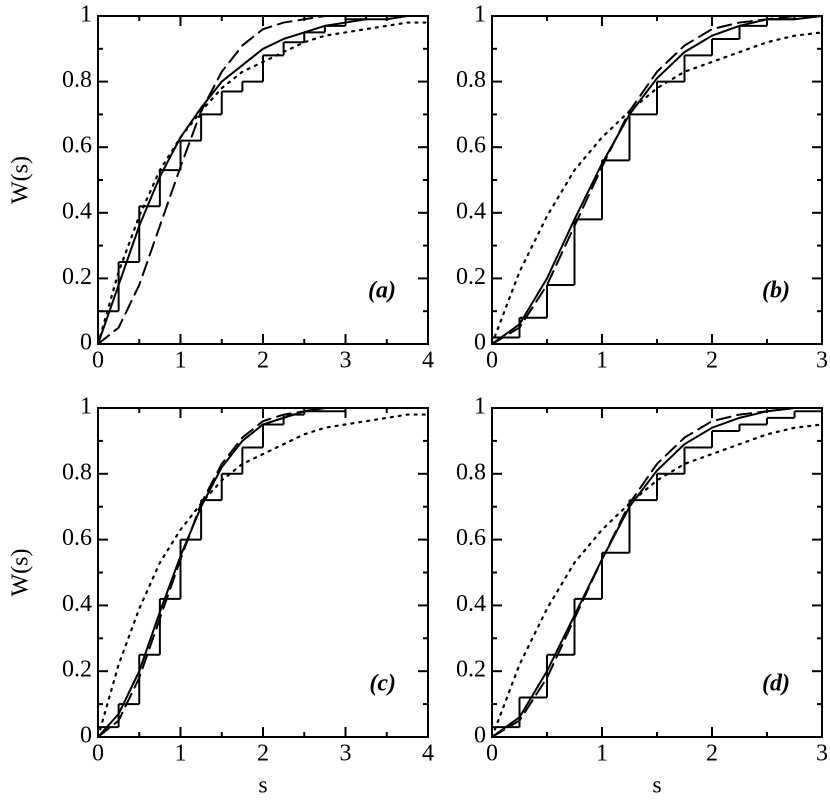 This screenshot has height=806, width=830. What do you see at coordinates (382, 684) in the screenshot?
I see `panel-label: (c)` at bounding box center [382, 684].